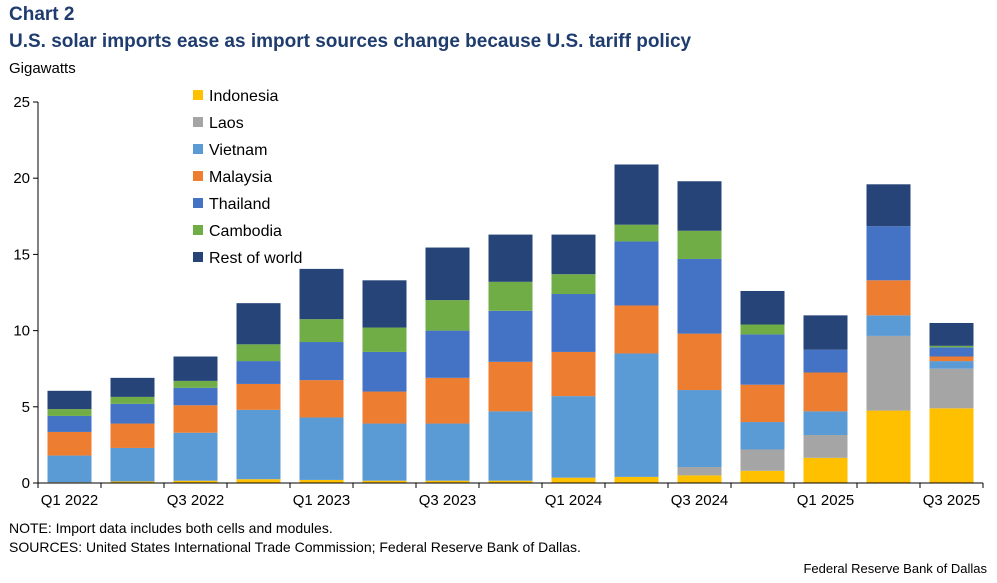  I want to click on bar-segment-malaysia-q4-2022, so click(258, 396).